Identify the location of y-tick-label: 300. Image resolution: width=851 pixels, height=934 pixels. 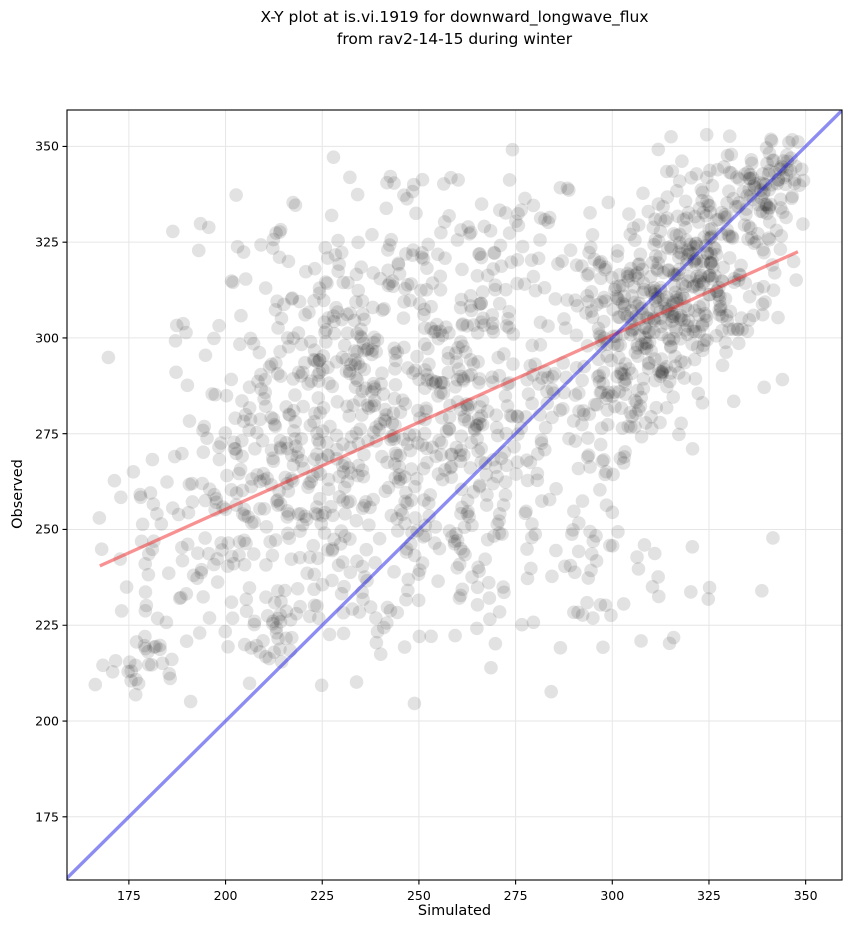
(47, 338).